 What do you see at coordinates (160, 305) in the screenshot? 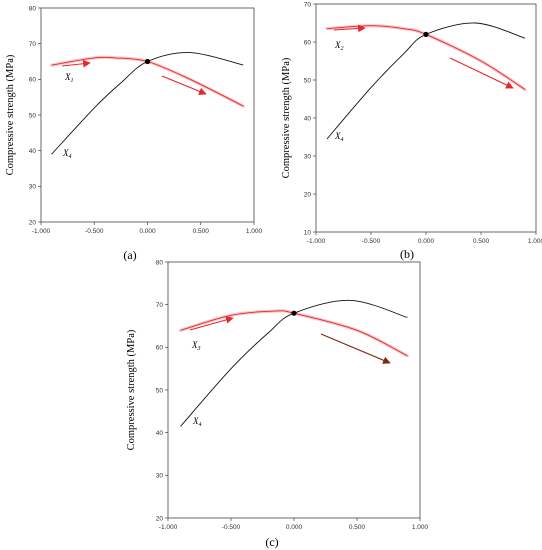
I see `panel-c-y-tick-label: 70` at bounding box center [160, 305].